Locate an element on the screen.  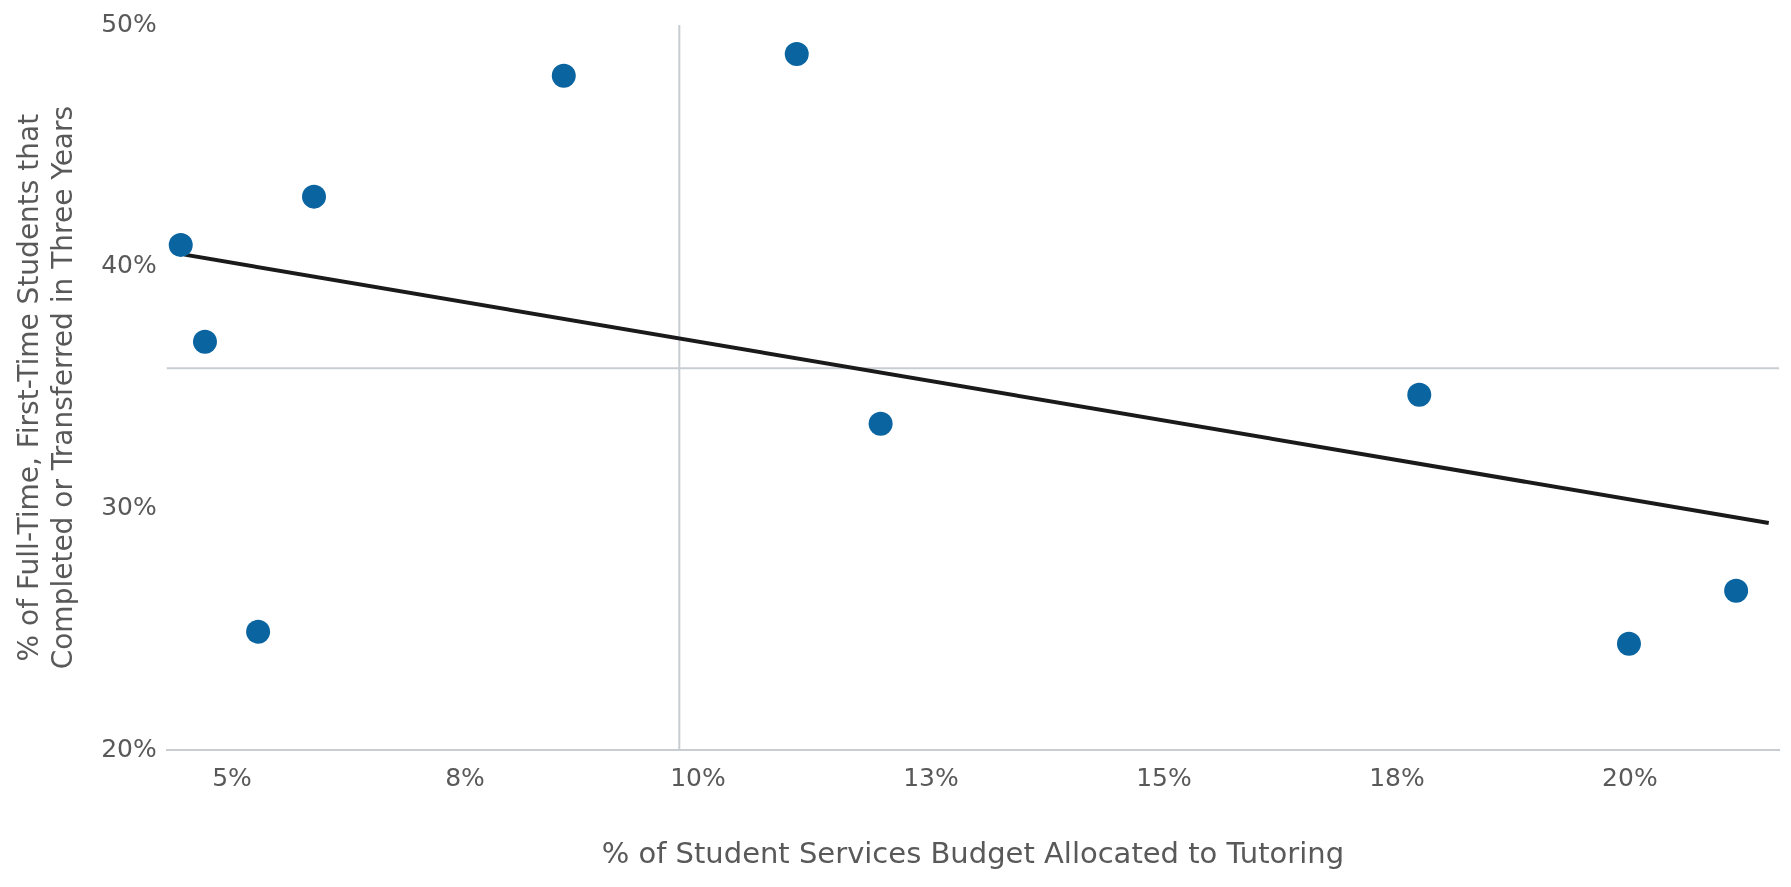
x-tick-label: 20% is located at coordinates (1630, 777).